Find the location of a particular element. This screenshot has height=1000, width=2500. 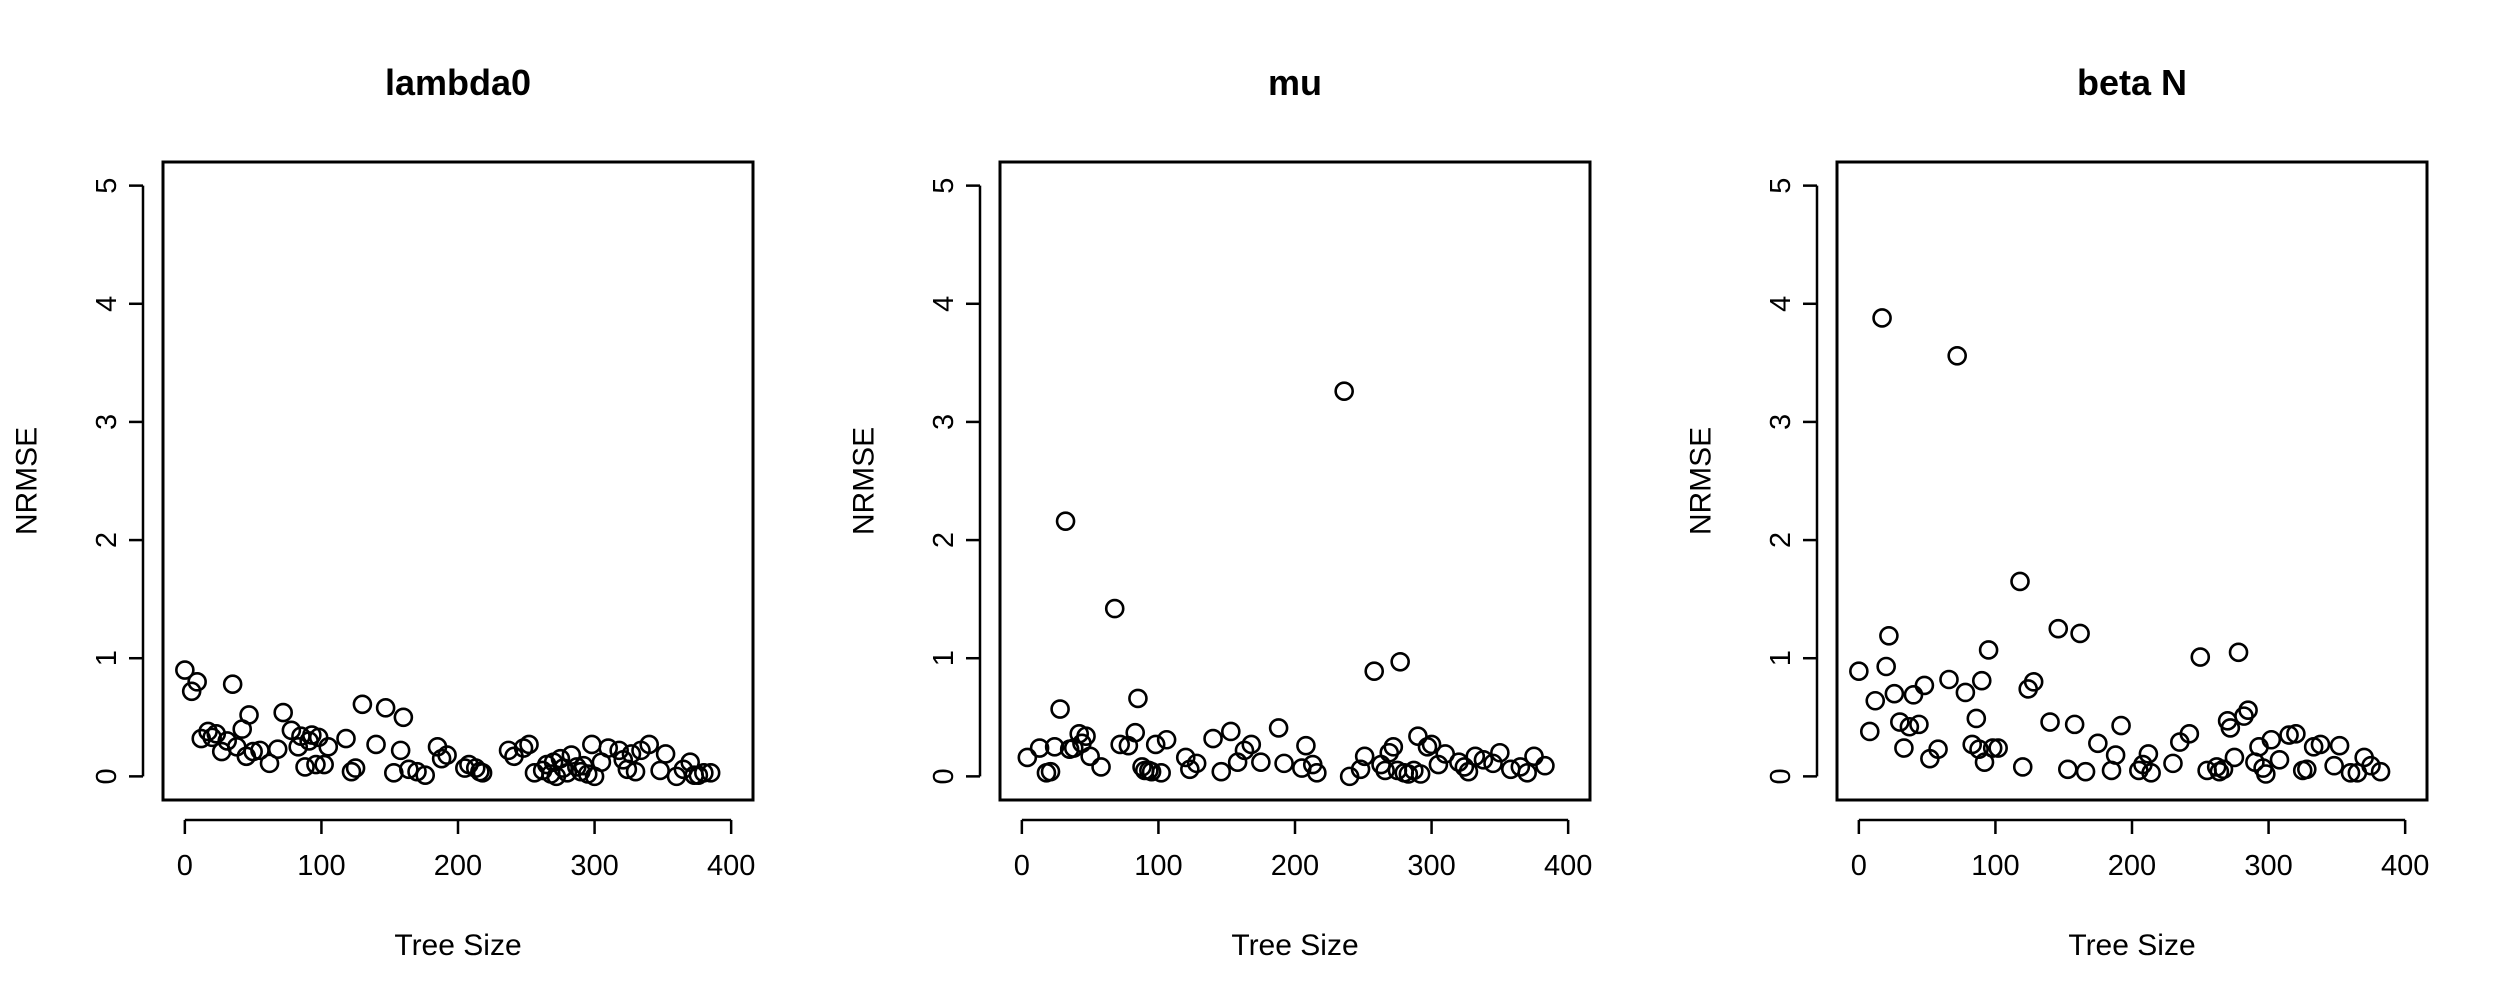

y-tick-label: 3 is located at coordinates (1781, 422).